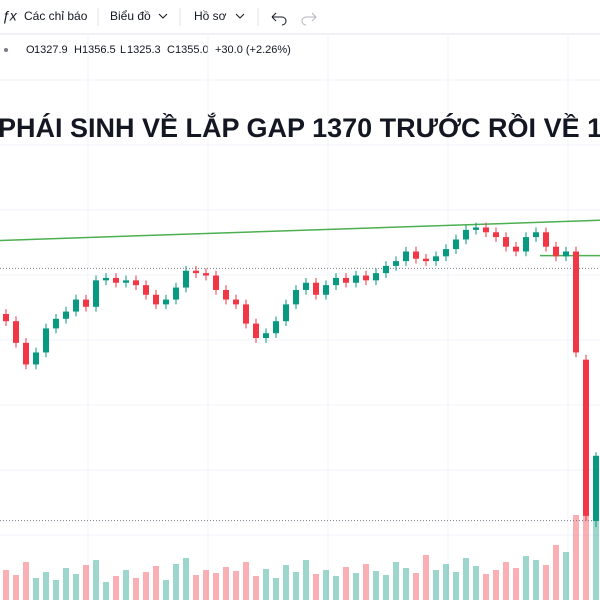 The width and height of the screenshot is (600, 605). Describe the element at coordinates (6, 50) in the screenshot. I see `legend-dot` at that location.